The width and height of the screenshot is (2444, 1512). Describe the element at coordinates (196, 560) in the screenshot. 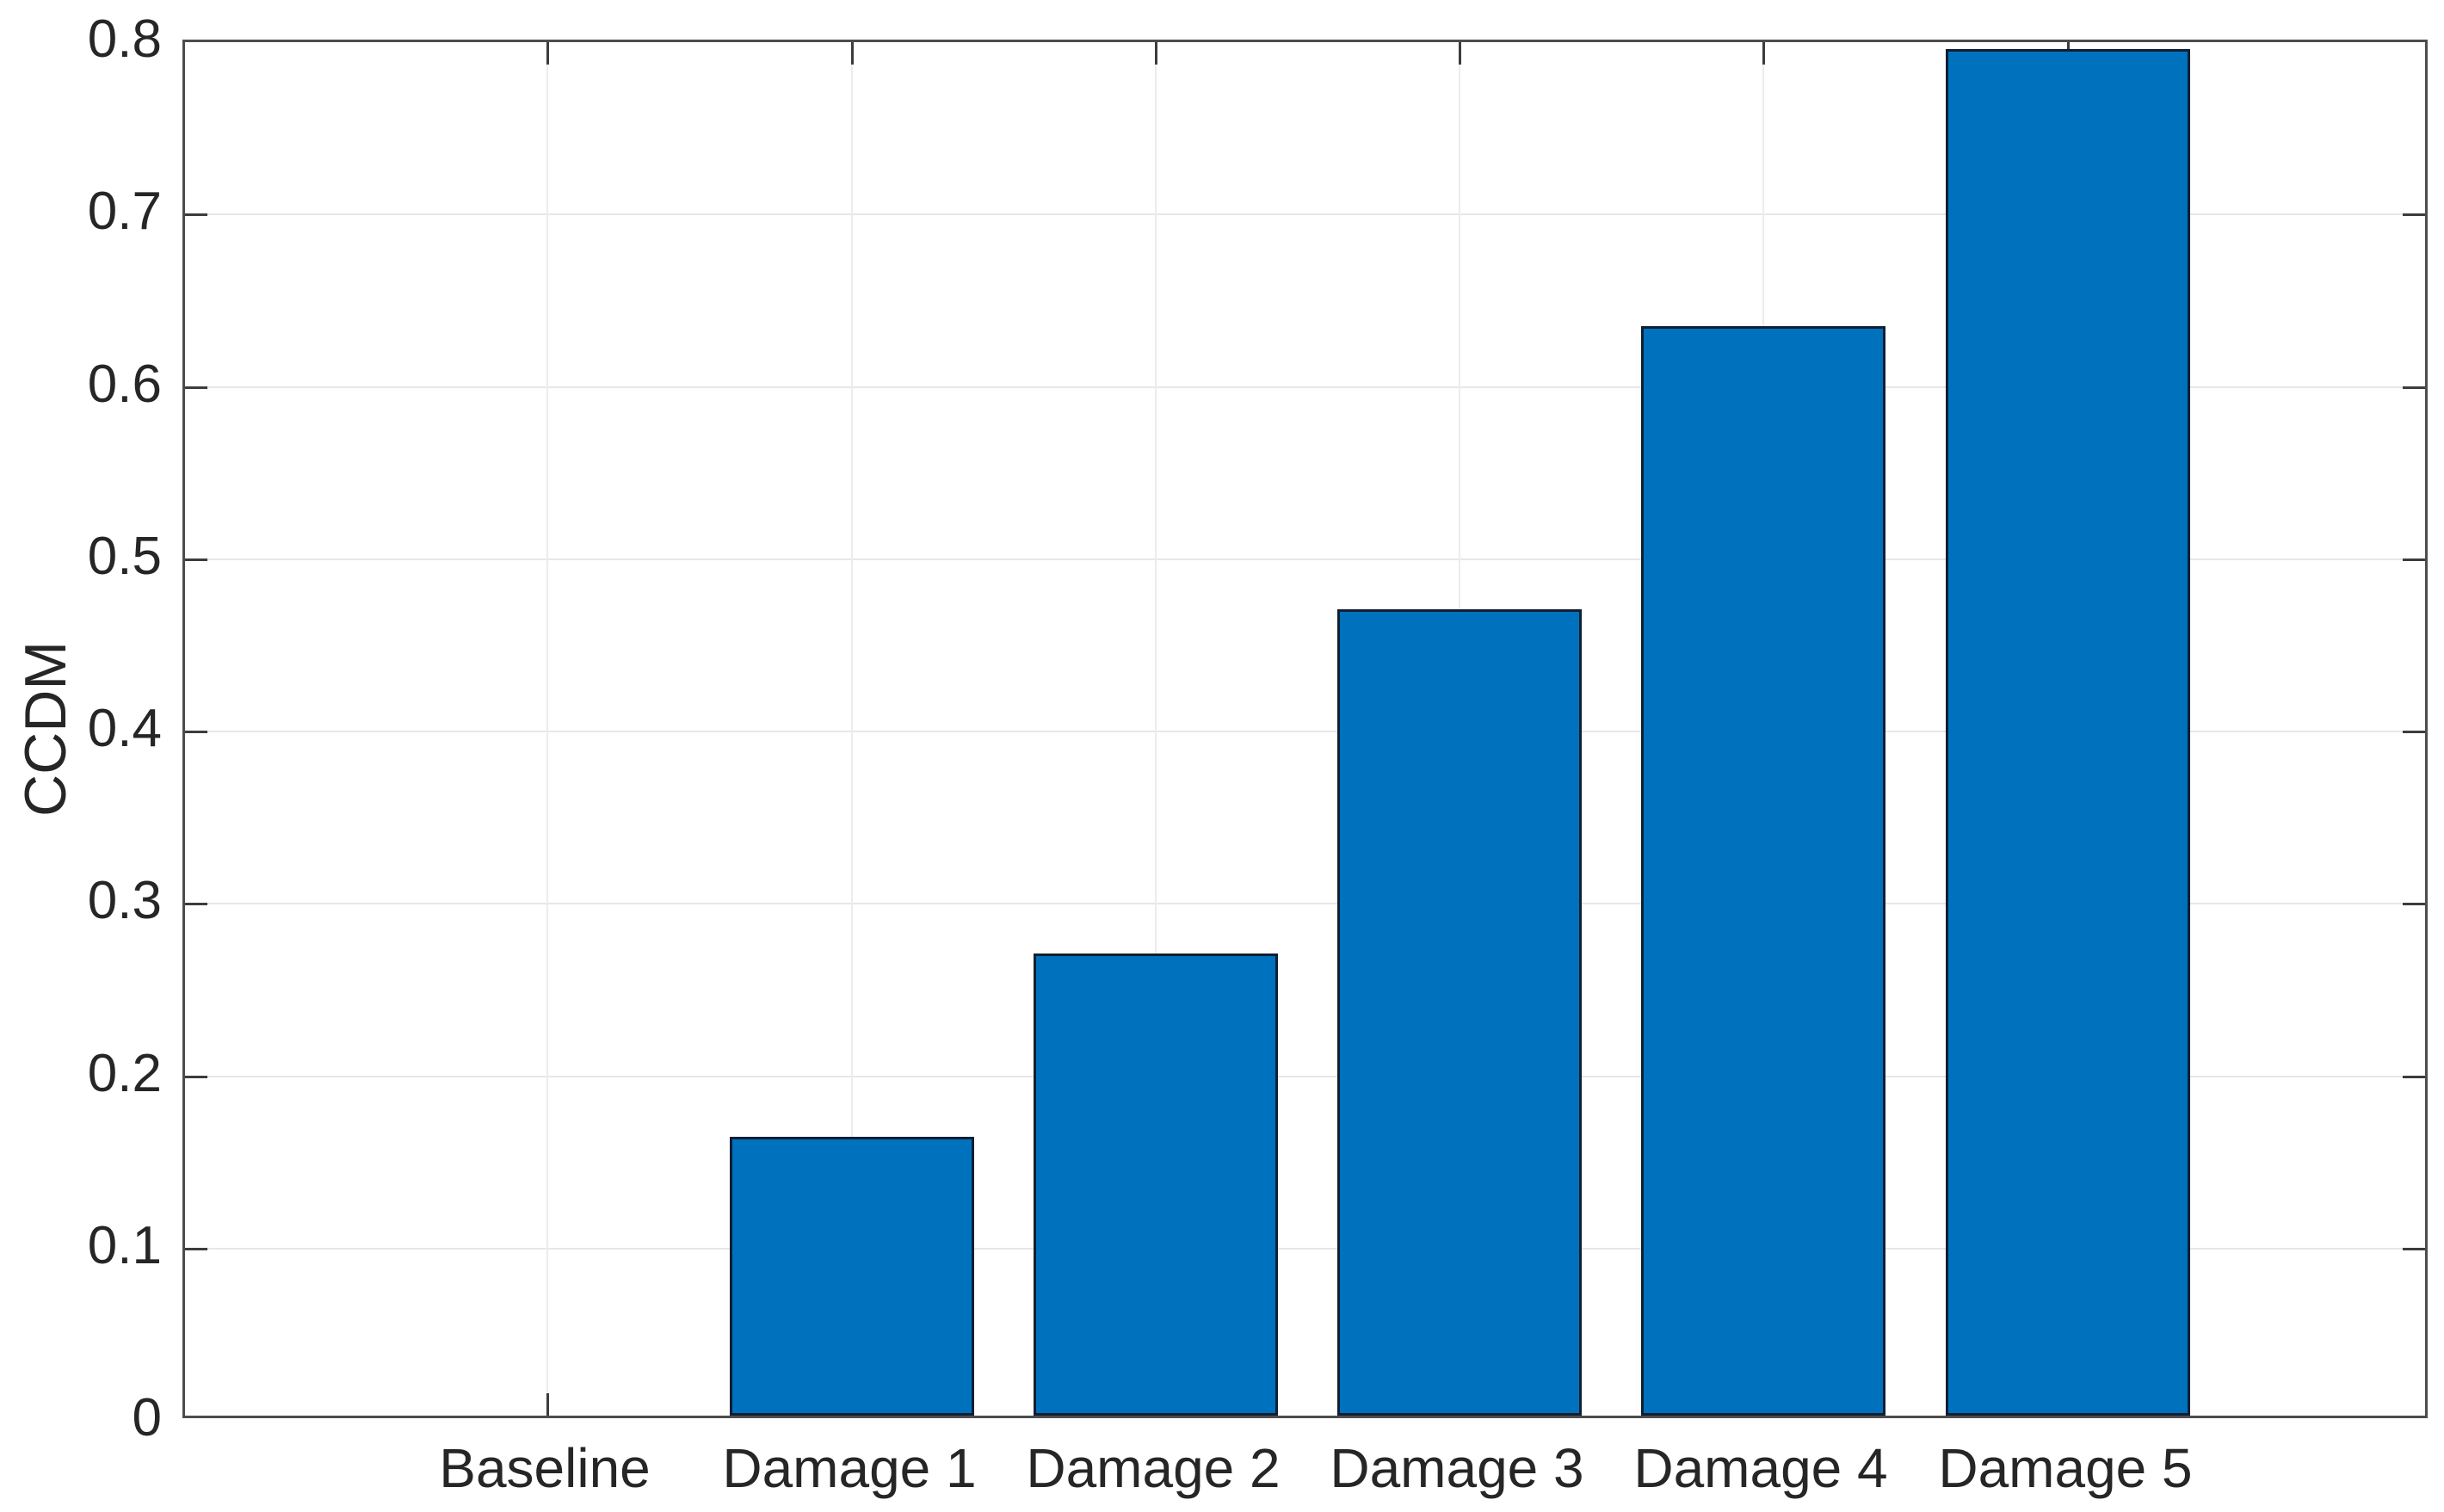

I see `y-tick-left-0.5` at that location.